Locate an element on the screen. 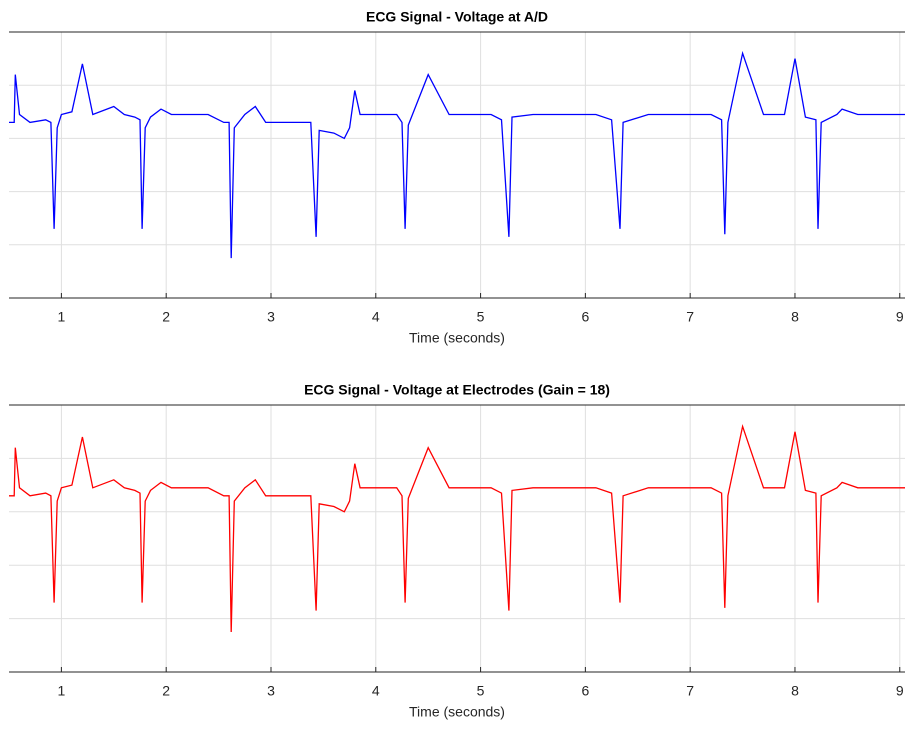 The image size is (916, 734). chart-title: ECG Signal - Voltage at A/D is located at coordinates (457, 17).